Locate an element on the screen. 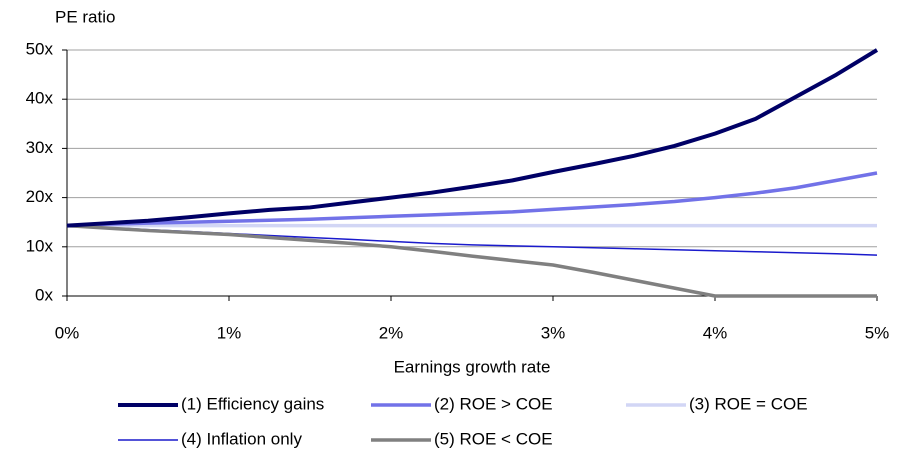  y-tick-label: 10x is located at coordinates (40, 245).